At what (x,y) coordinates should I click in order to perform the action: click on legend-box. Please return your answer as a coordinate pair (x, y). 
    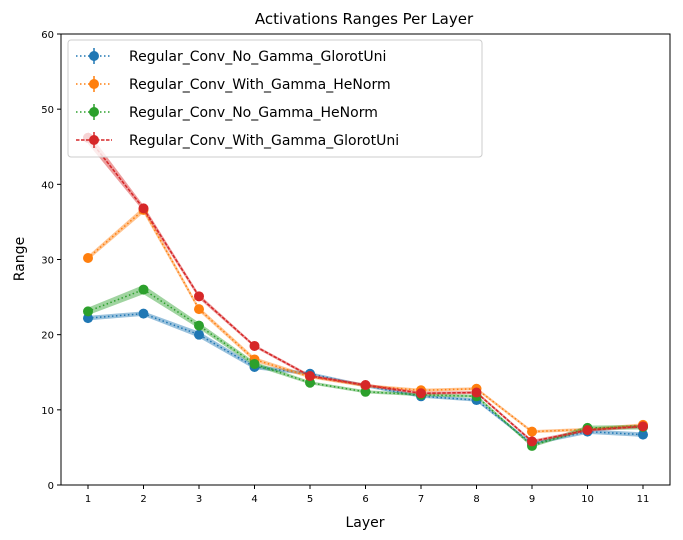
    Looking at the image, I should click on (275, 98).